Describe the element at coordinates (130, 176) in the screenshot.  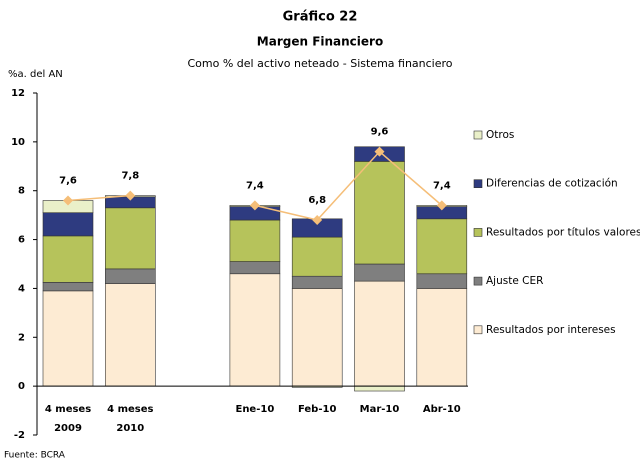
I see `data-label: 7,8` at that location.